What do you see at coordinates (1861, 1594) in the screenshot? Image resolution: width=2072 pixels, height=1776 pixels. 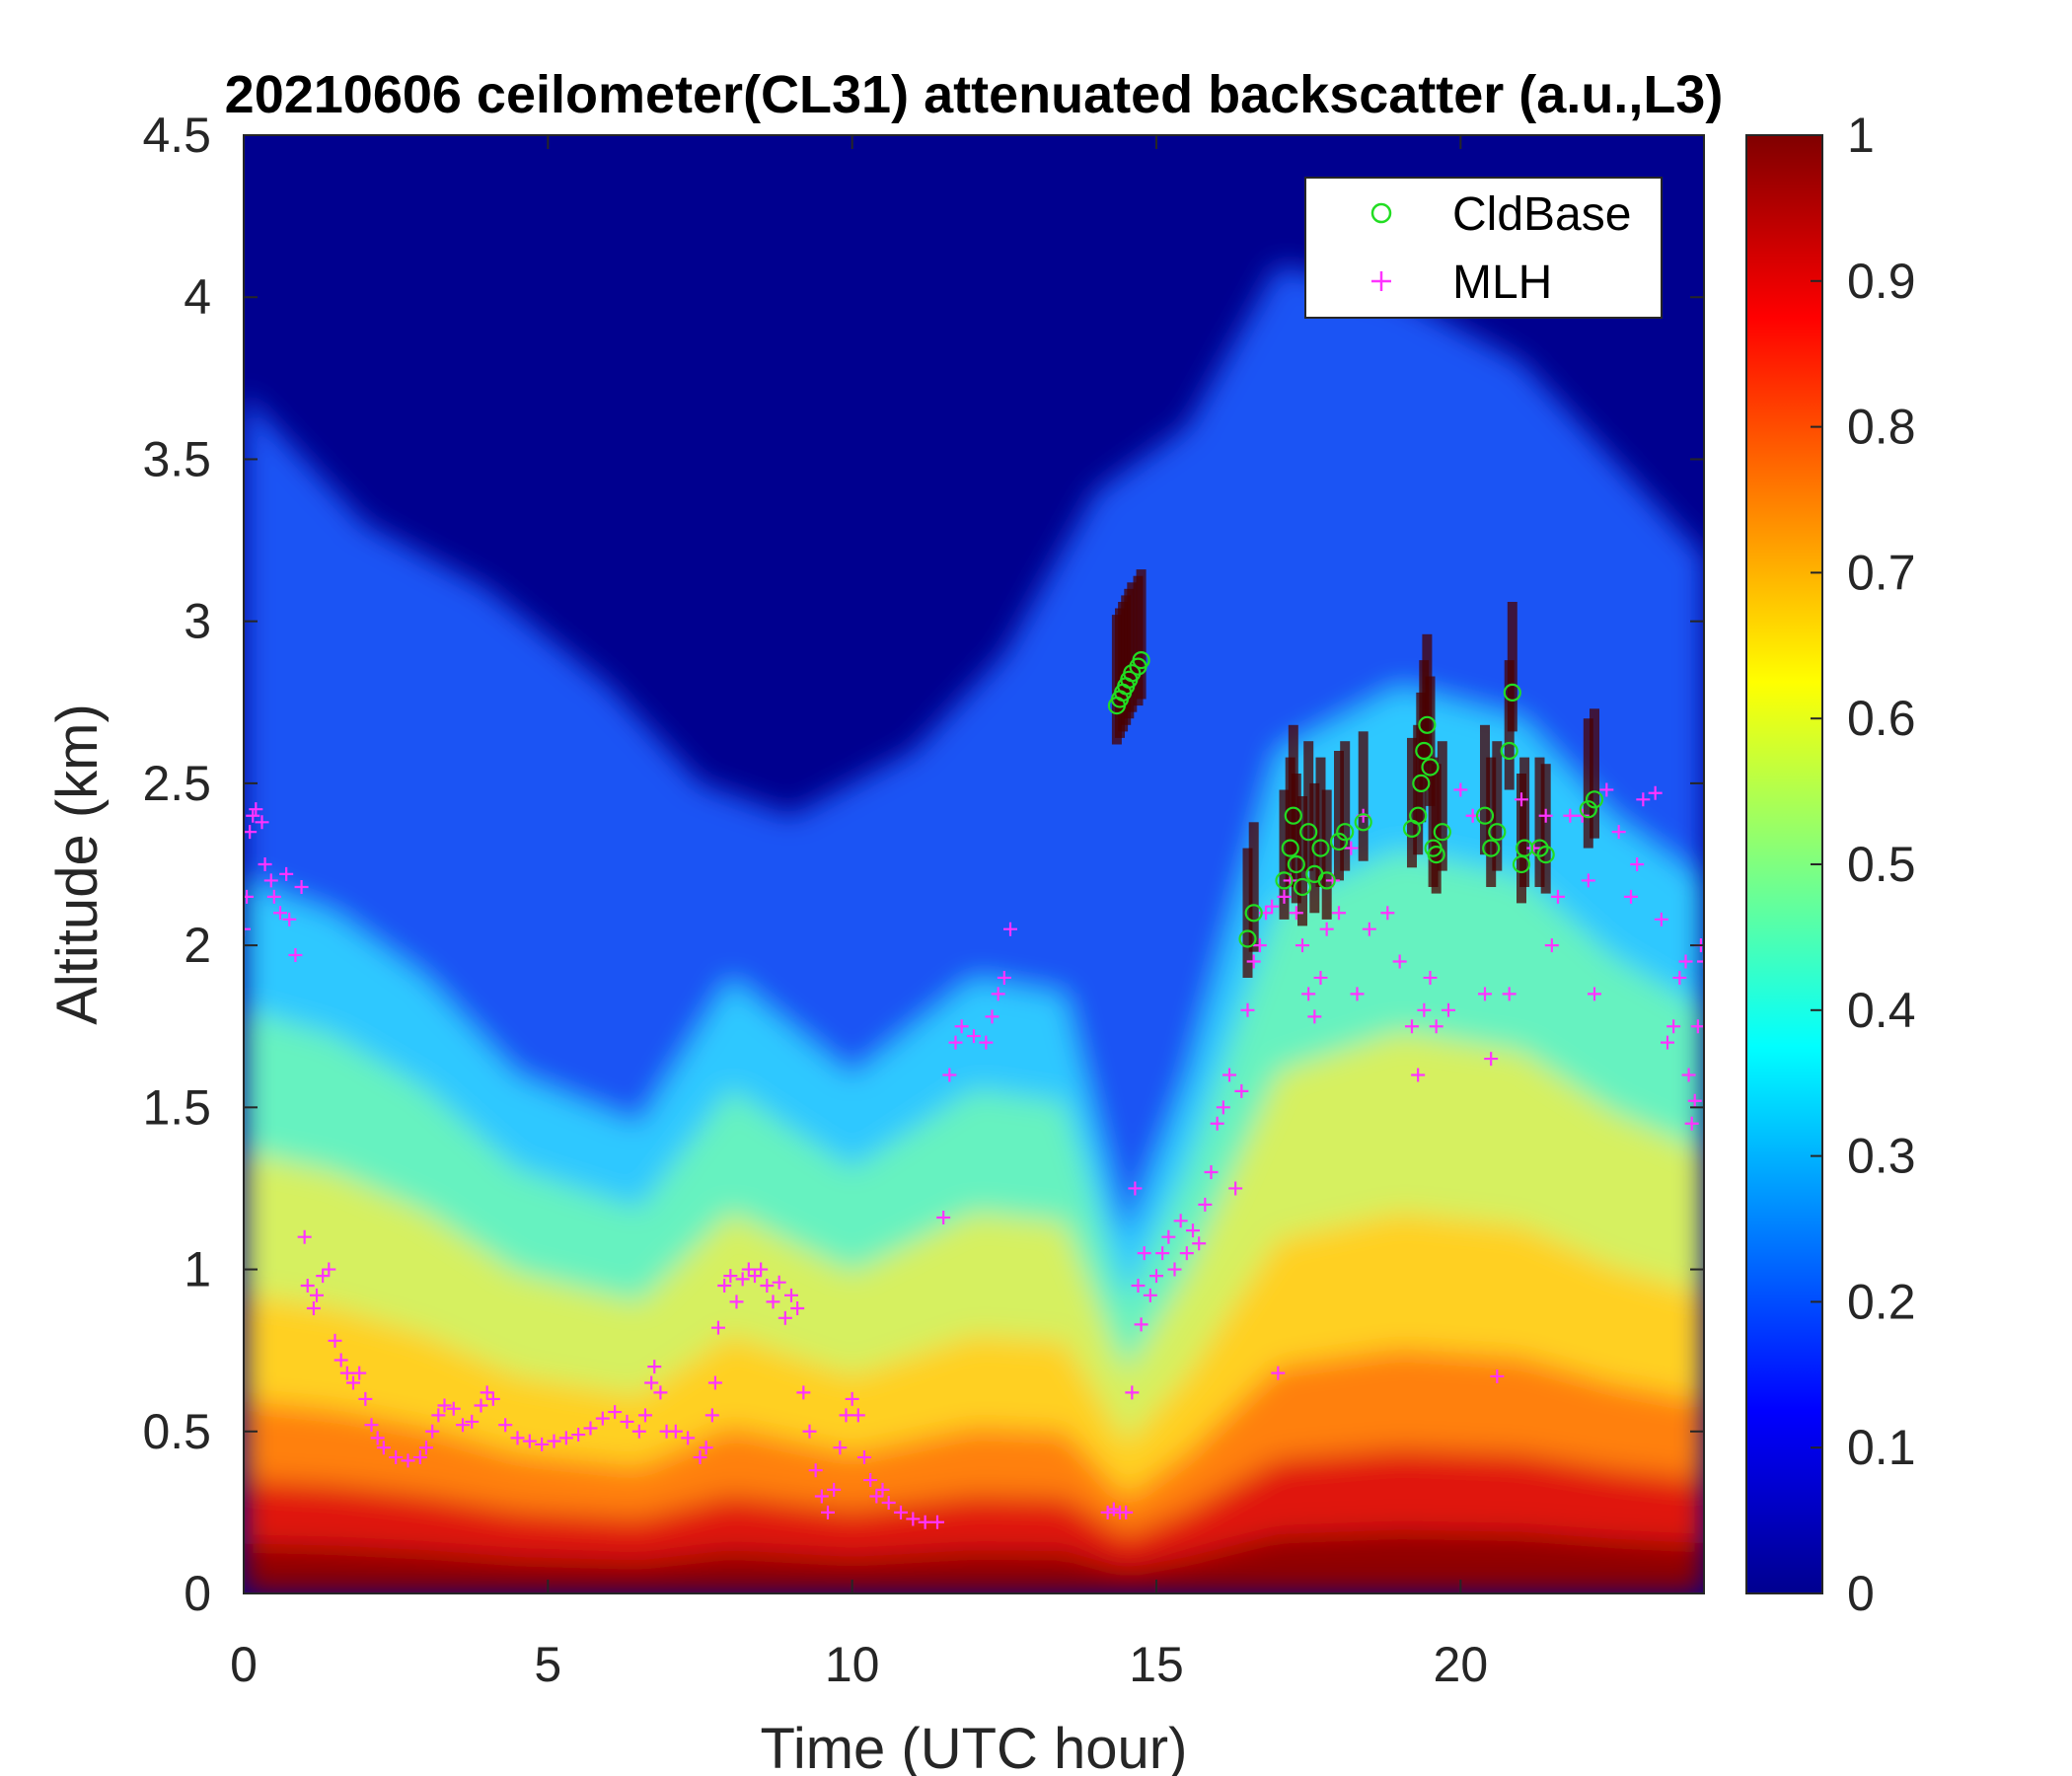 I see `colorbar-tick-label: 0` at bounding box center [1861, 1594].